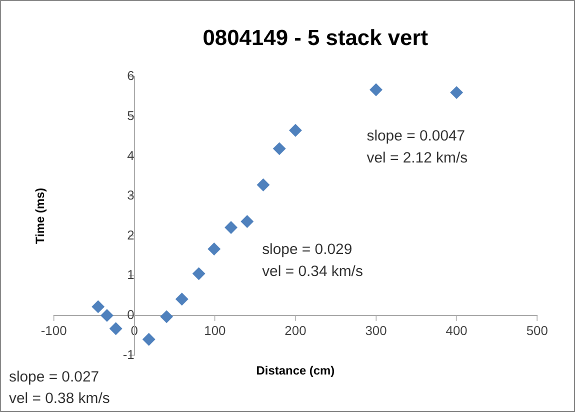  Describe the element at coordinates (59, 388) in the screenshot. I see `text: slope = 0.027 vel = 0.38 km/s` at that location.